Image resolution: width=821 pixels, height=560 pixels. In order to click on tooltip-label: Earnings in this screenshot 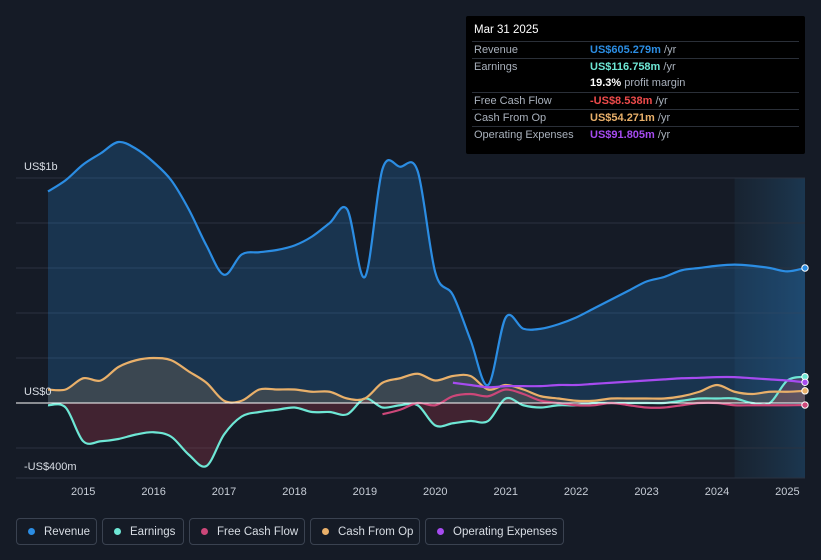, I will do `click(496, 67)`.